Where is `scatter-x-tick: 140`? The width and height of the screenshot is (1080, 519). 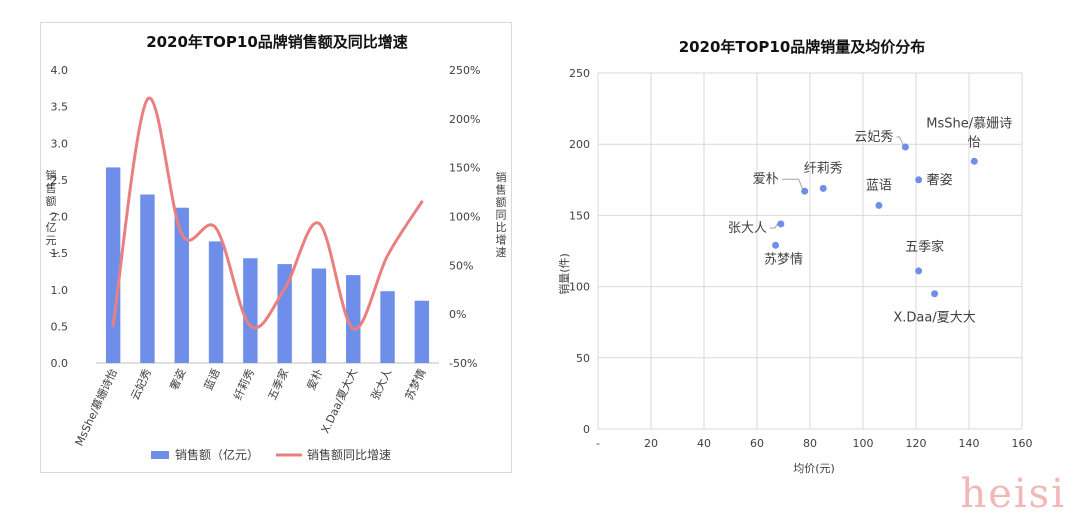
scatter-x-tick: 140 is located at coordinates (969, 443).